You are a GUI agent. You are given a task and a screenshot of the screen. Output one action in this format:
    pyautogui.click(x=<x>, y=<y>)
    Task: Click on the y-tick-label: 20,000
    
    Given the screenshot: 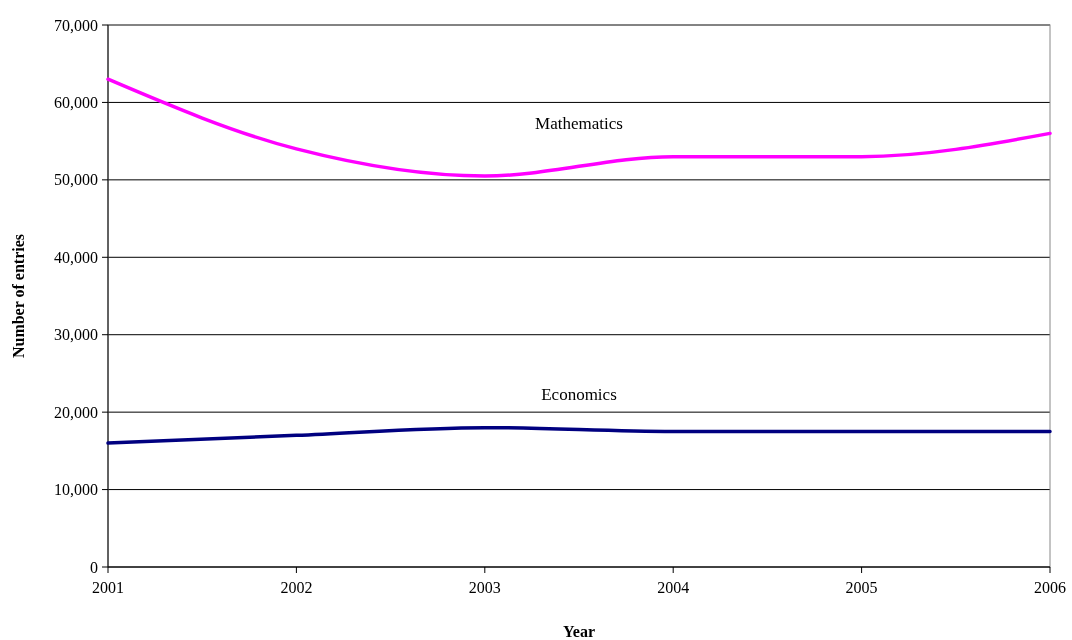 What is the action you would take?
    pyautogui.click(x=76, y=412)
    